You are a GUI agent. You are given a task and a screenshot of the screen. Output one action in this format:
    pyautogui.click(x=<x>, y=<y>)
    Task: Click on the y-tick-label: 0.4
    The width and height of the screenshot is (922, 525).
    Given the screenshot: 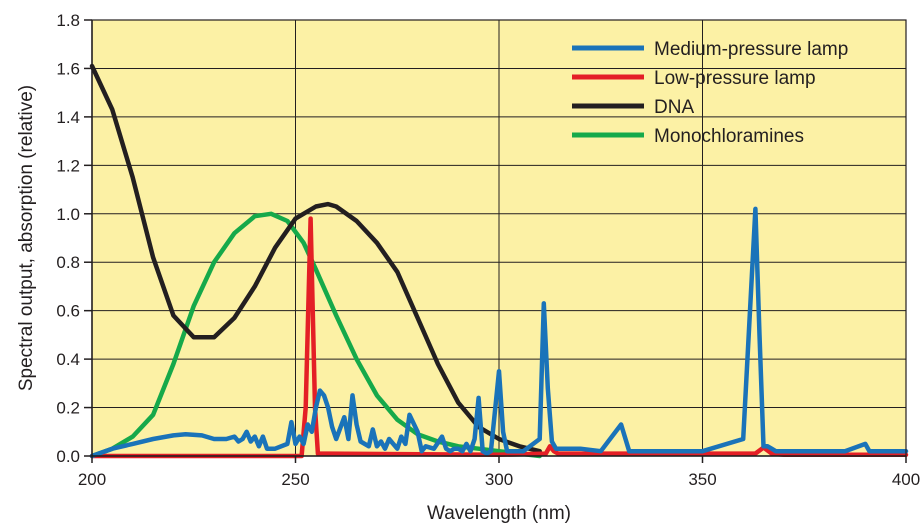 What is the action you would take?
    pyautogui.click(x=68, y=359)
    